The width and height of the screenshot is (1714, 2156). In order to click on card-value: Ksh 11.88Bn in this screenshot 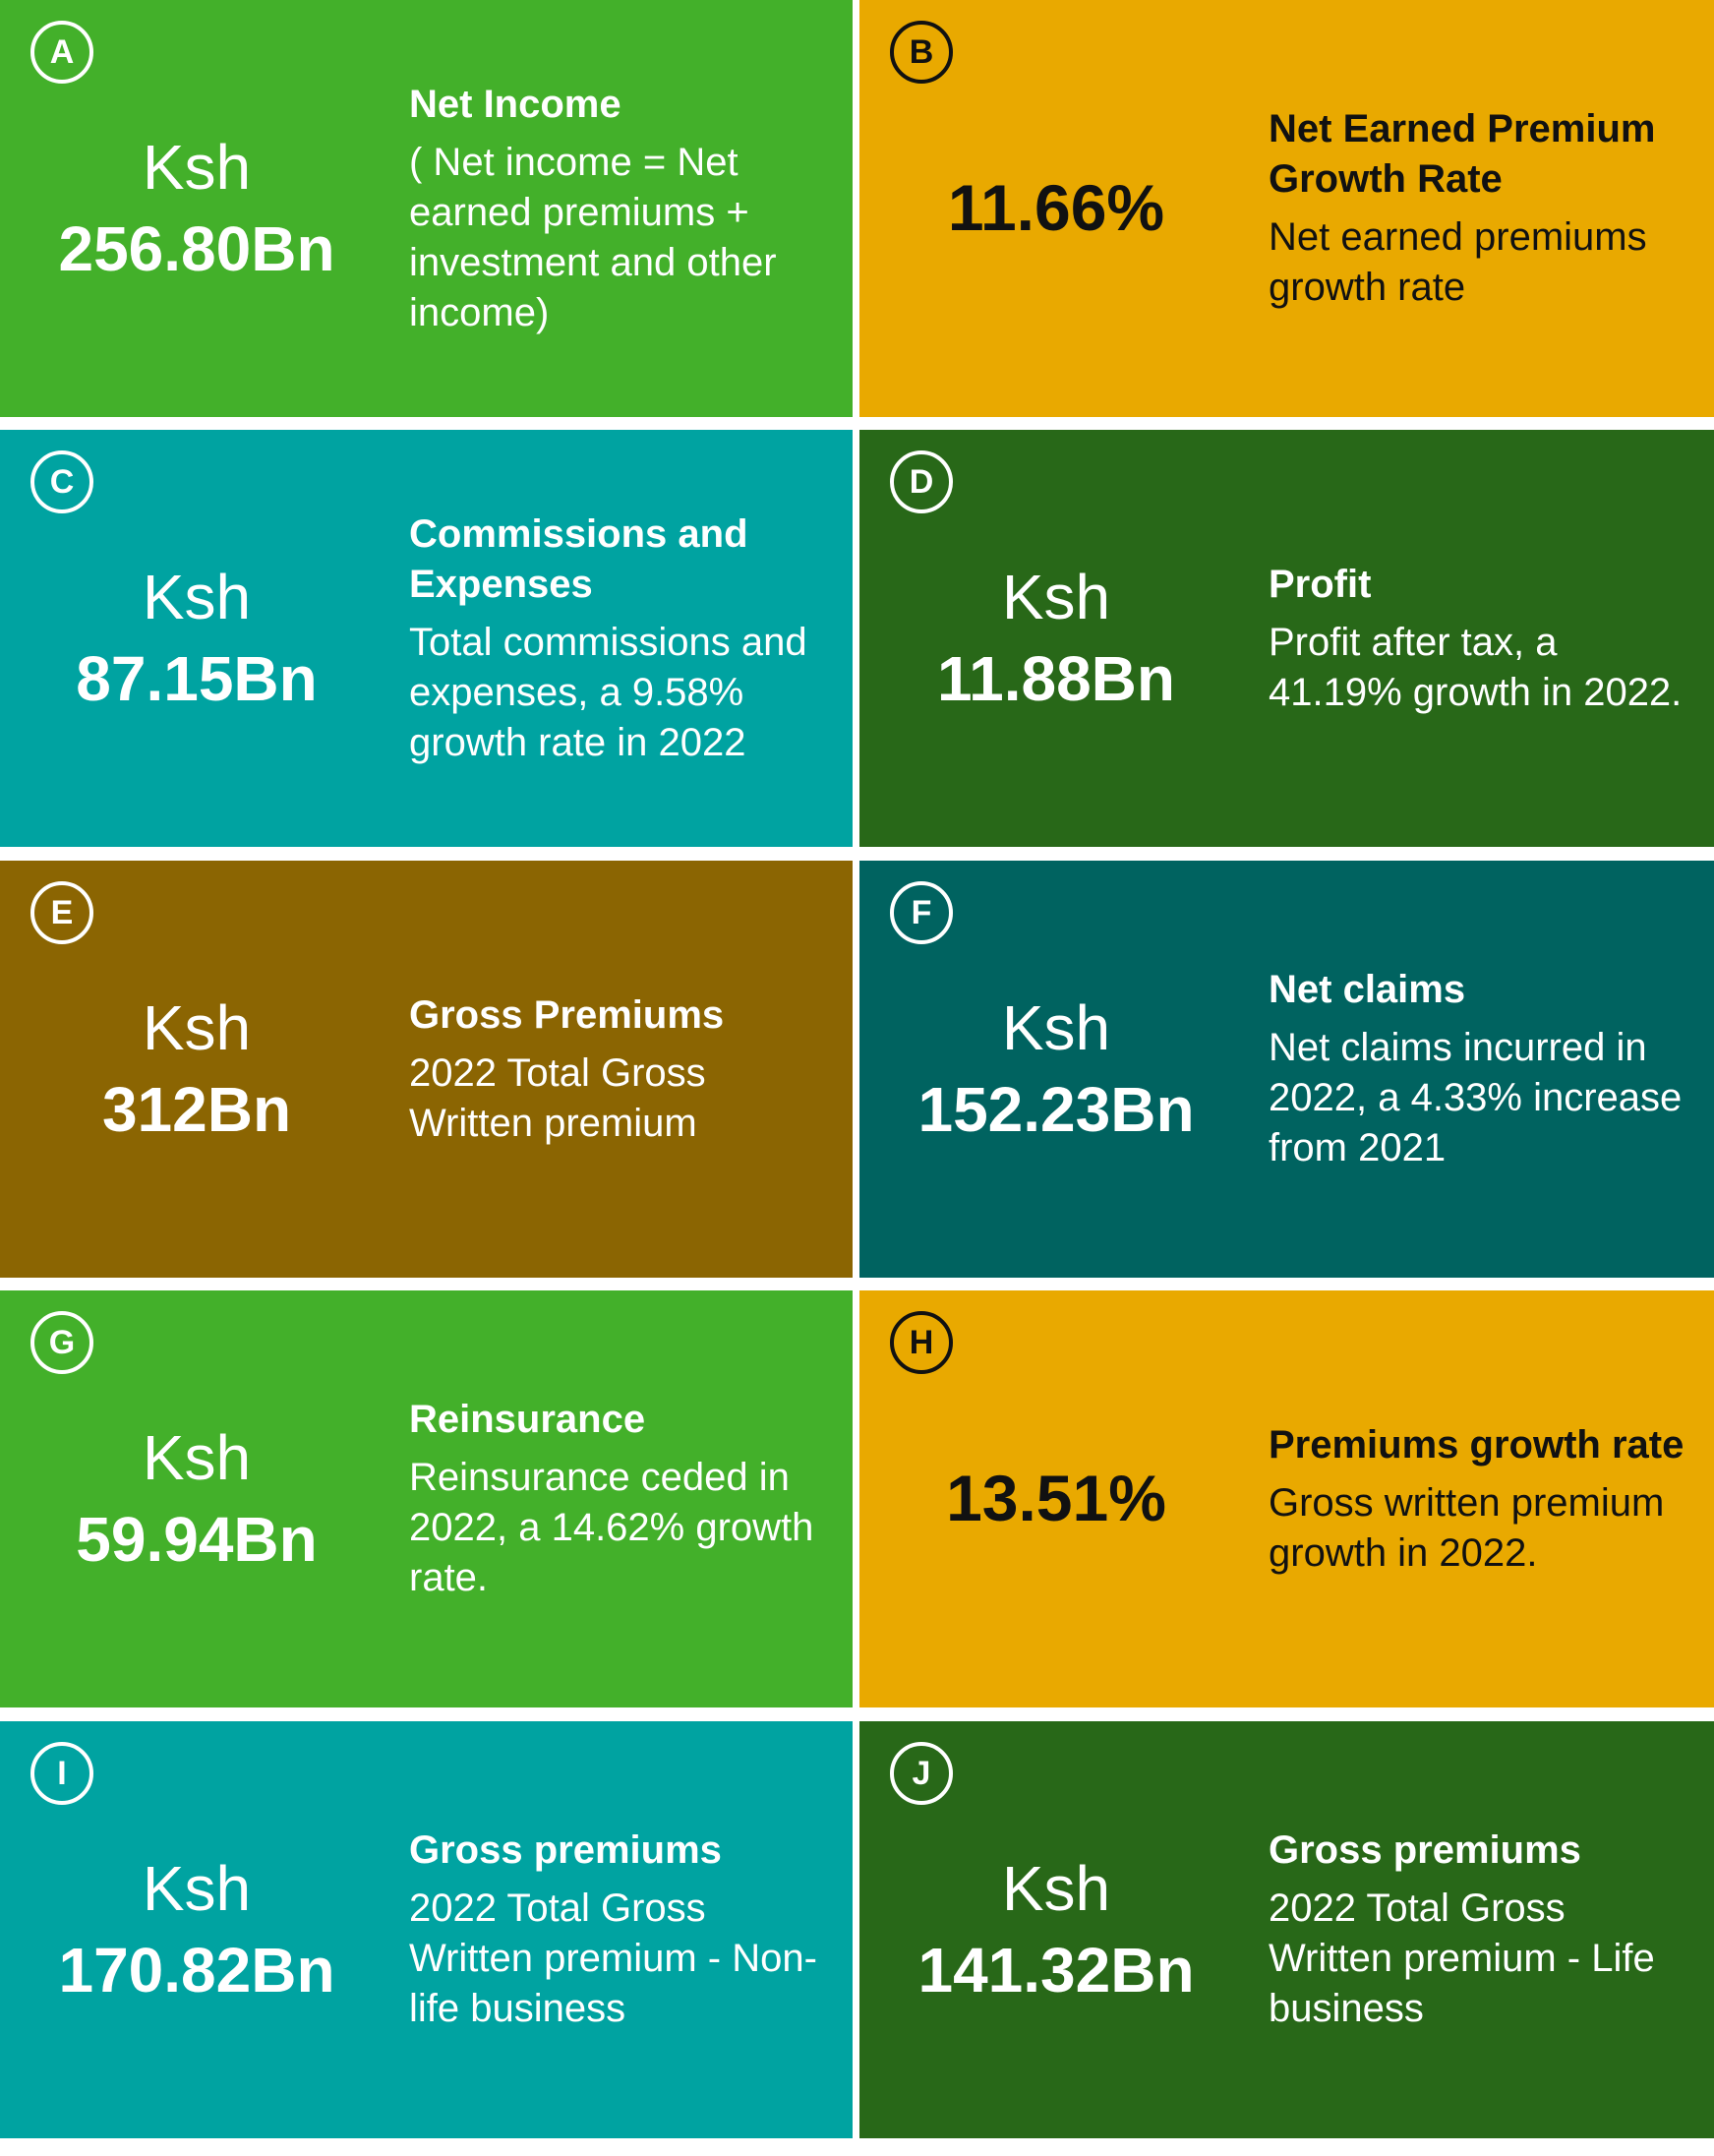, I will do `click(1056, 638)`.